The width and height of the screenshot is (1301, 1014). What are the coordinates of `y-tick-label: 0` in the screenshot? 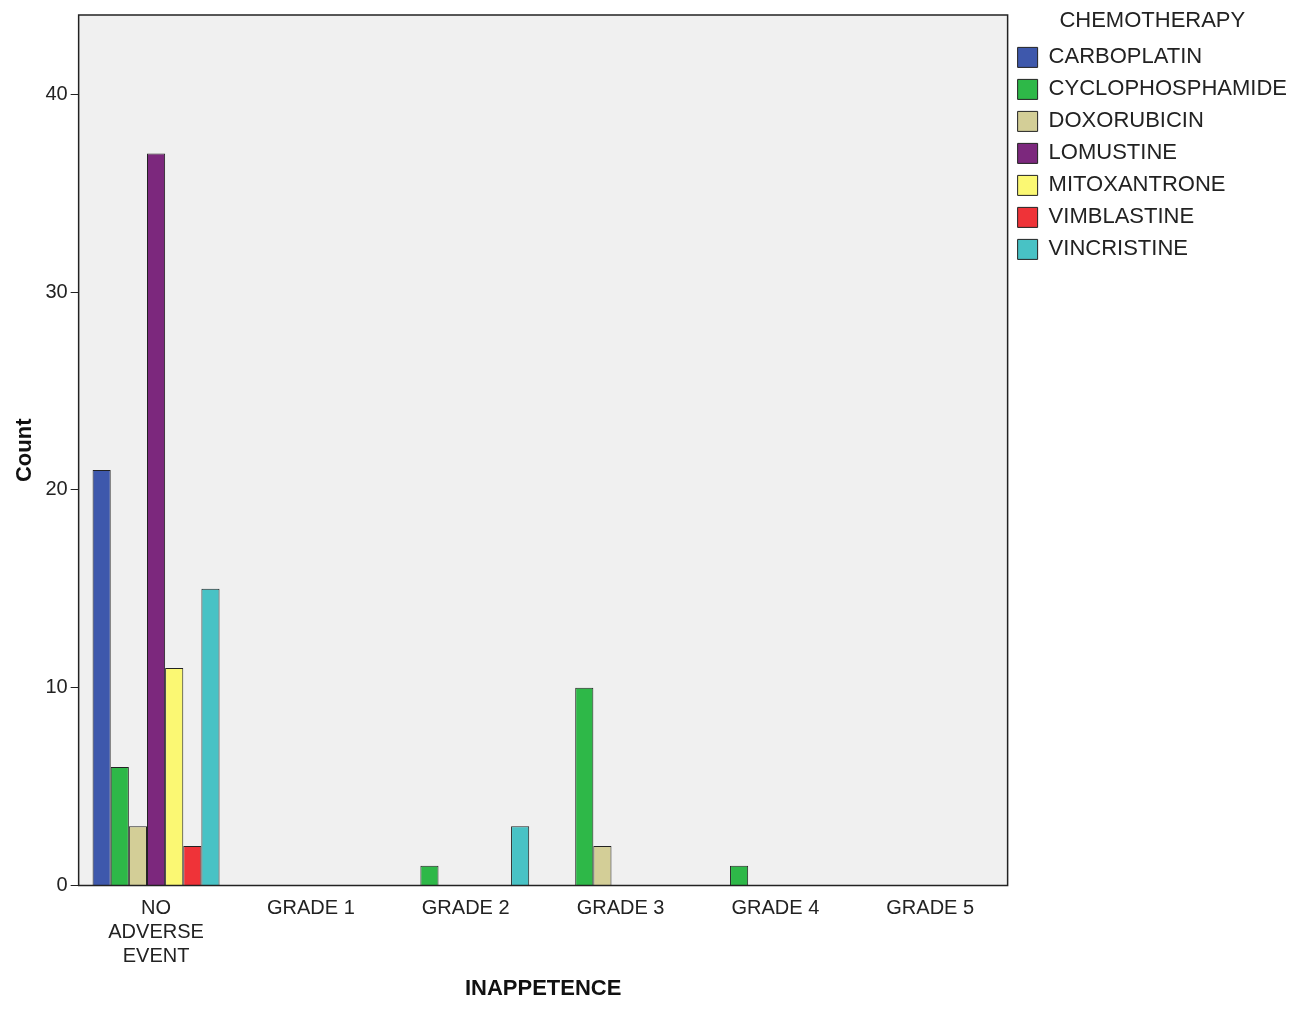 It's located at (62, 884).